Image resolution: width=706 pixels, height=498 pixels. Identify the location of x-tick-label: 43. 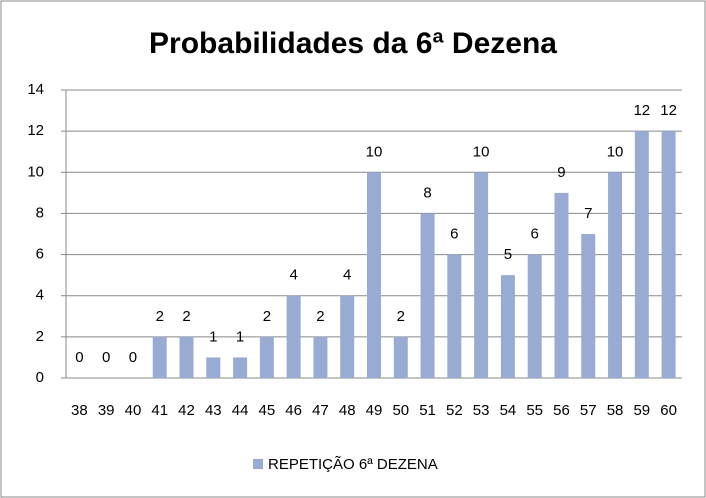
(213, 410).